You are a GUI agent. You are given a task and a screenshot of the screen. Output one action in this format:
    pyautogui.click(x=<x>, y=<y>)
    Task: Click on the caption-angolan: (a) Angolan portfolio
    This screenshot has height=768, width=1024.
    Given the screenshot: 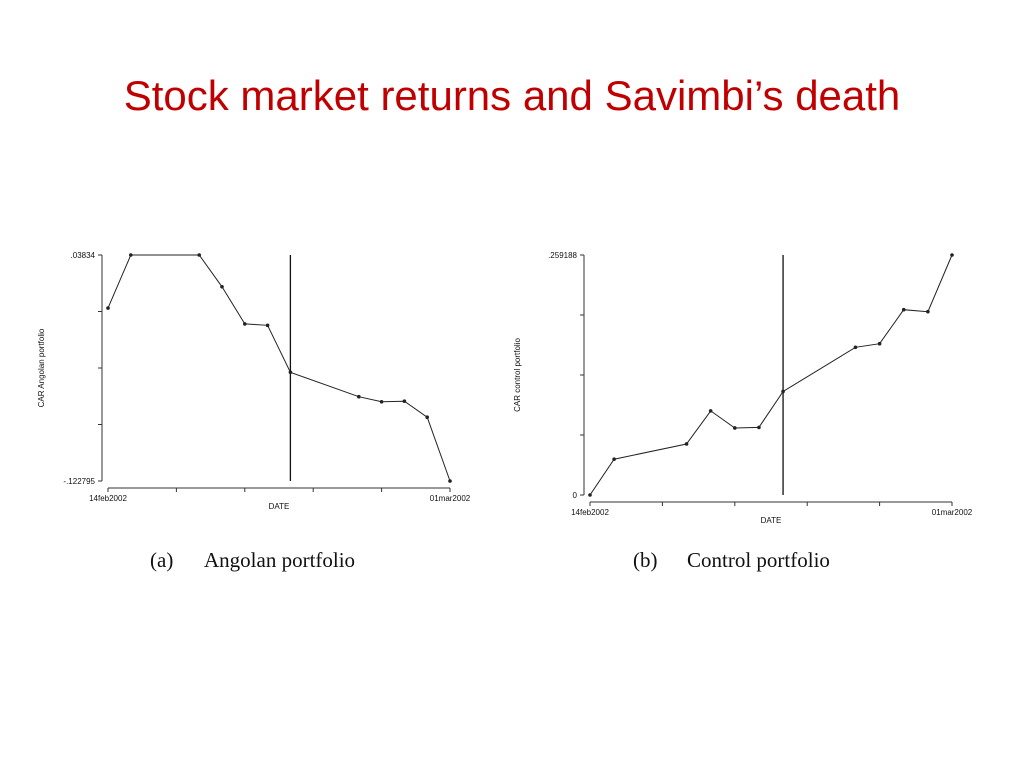 What is the action you would take?
    pyautogui.click(x=252, y=560)
    